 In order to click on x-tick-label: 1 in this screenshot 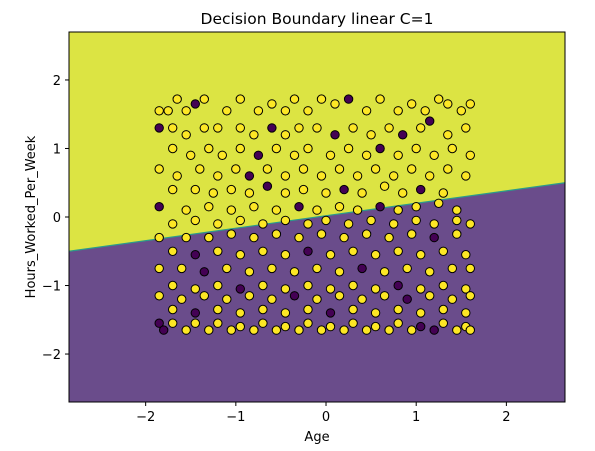, I will do `click(416, 417)`.